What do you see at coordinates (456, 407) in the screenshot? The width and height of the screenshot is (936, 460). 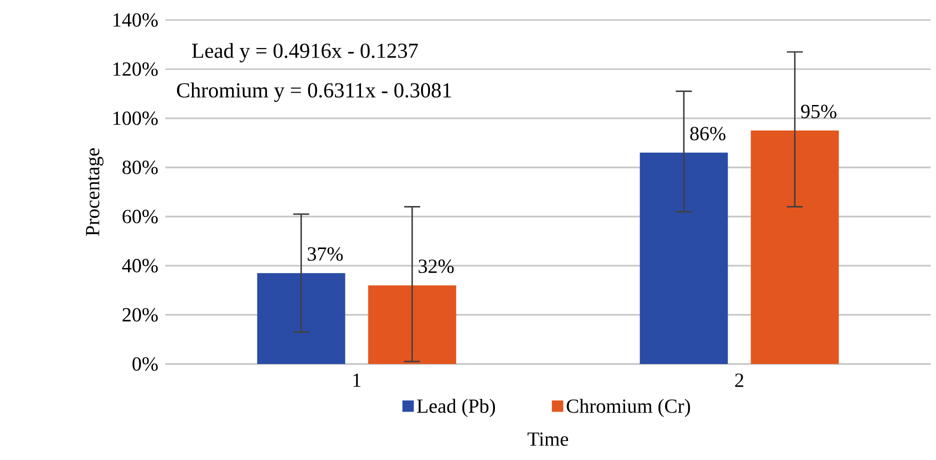 I see `legend-label: Lead (Pb)` at bounding box center [456, 407].